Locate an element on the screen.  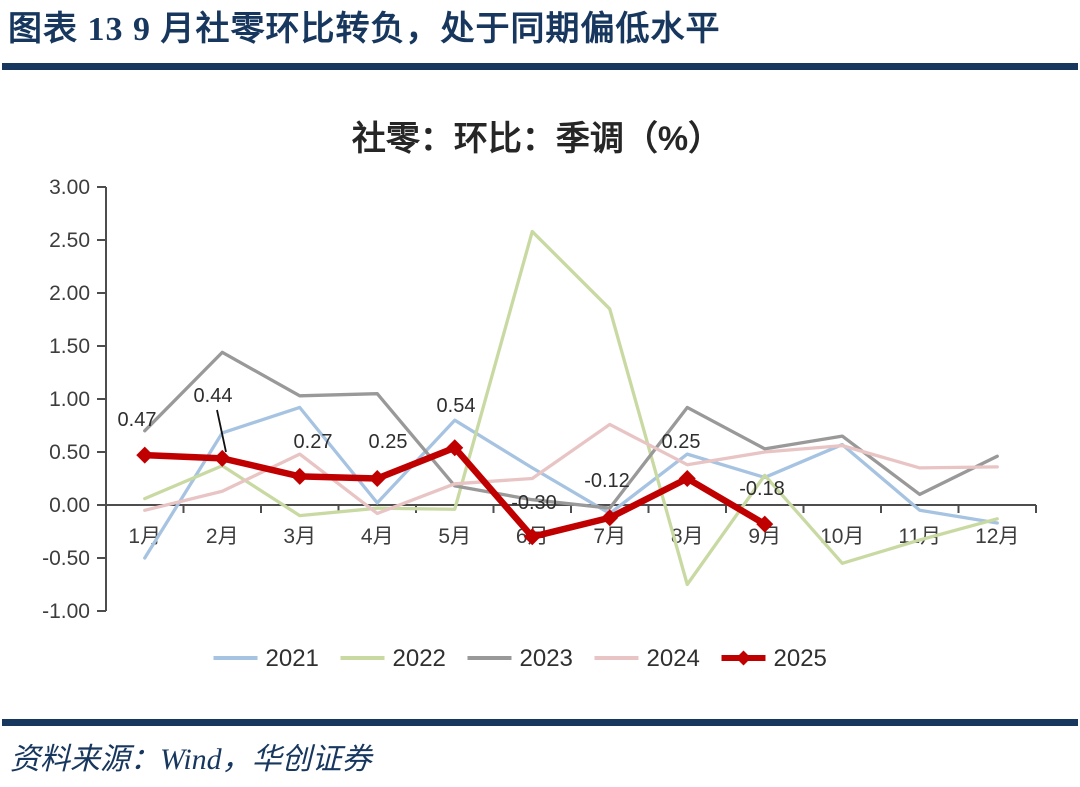
legend-label-2024: 2024 is located at coordinates (673, 658).